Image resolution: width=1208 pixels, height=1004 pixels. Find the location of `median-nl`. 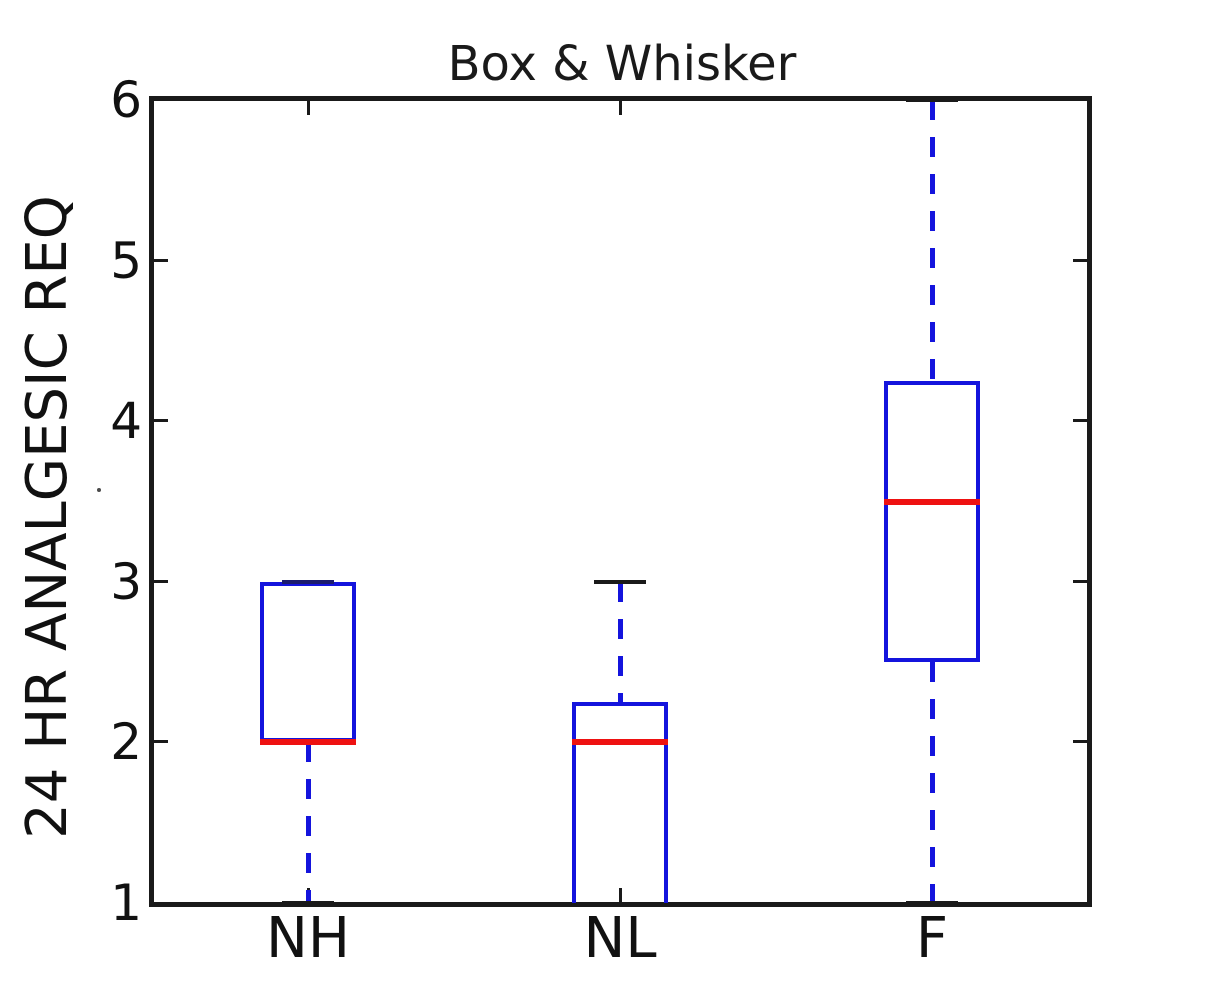

median-nl is located at coordinates (620, 742).